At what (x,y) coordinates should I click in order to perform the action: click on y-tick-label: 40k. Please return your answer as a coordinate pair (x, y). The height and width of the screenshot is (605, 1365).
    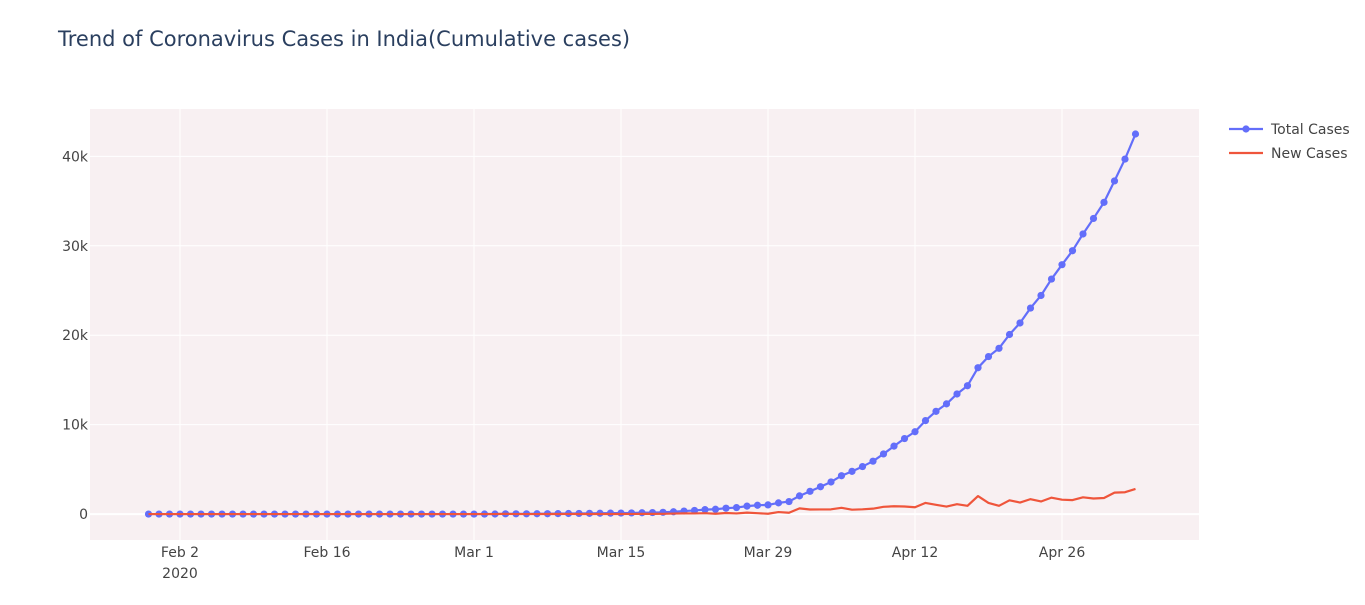
    Looking at the image, I should click on (75, 157).